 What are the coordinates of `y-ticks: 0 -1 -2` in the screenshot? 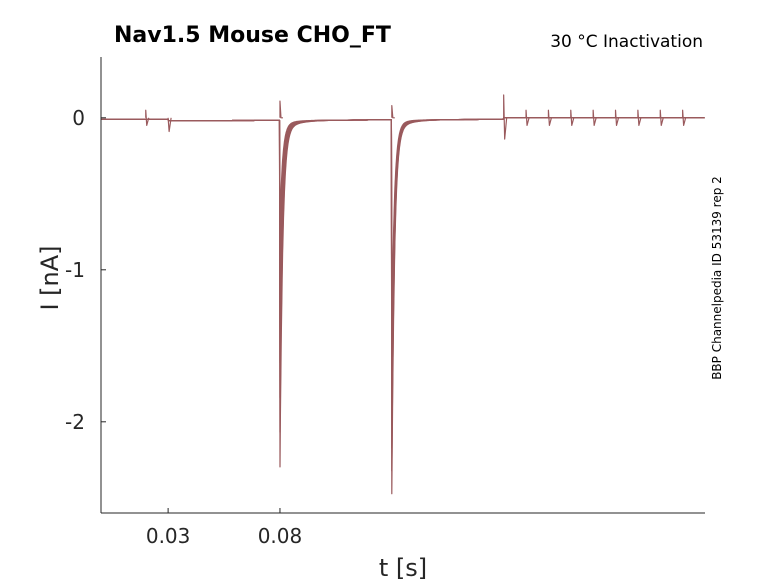 It's located at (85, 270).